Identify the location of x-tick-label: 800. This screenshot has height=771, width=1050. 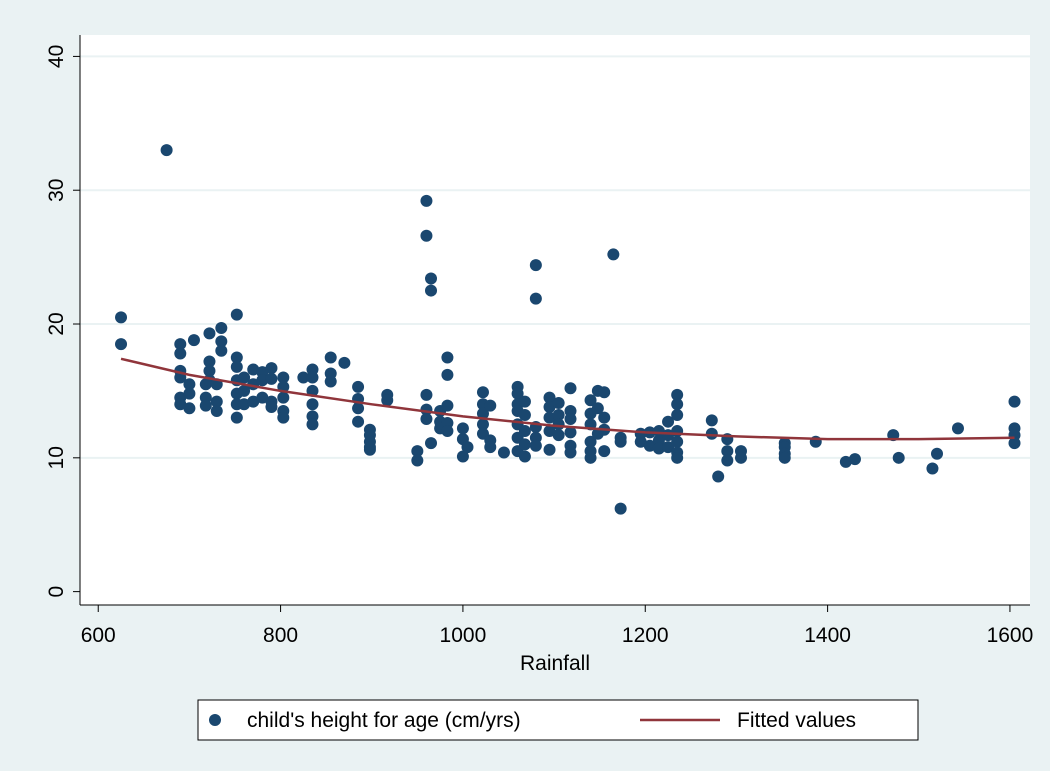
(280, 635).